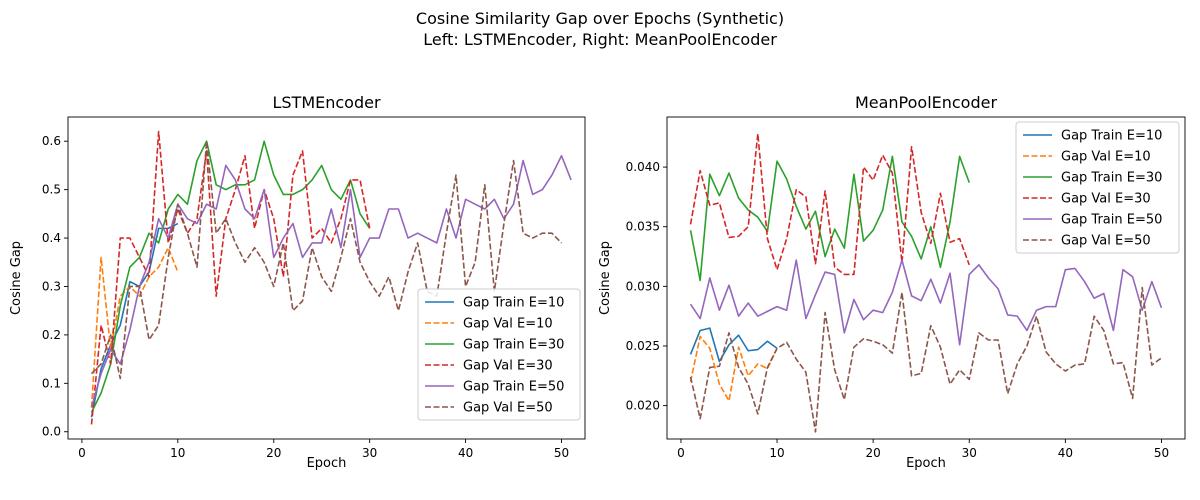 The image size is (1200, 500). Describe the element at coordinates (51, 190) in the screenshot. I see `y-tick-label: 0.5` at that location.